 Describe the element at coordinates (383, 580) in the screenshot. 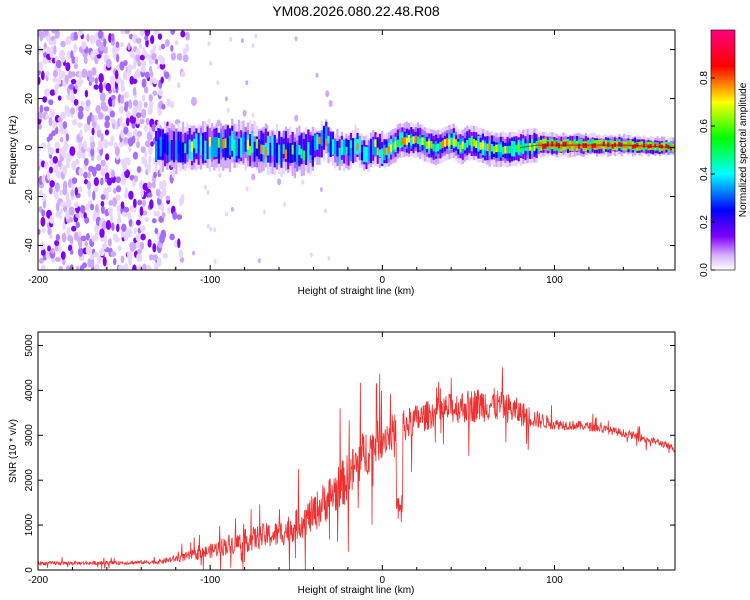

I see `snr-xtick-label: 0` at that location.